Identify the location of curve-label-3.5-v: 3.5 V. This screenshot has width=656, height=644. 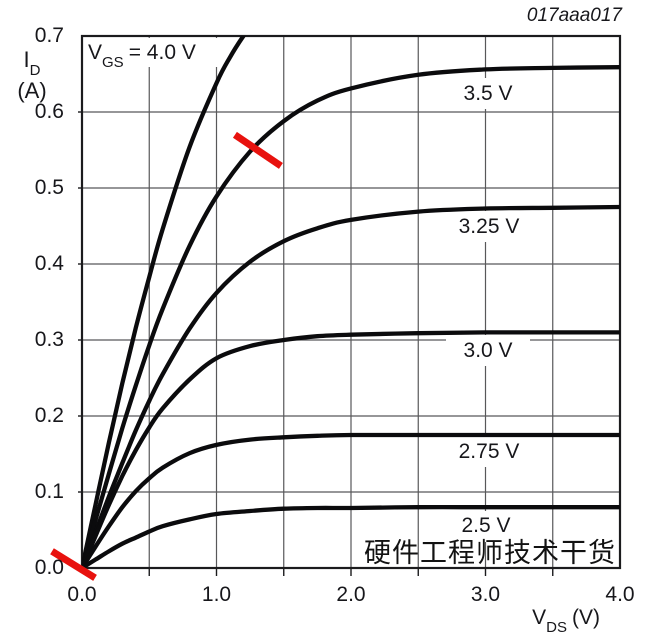
(488, 94).